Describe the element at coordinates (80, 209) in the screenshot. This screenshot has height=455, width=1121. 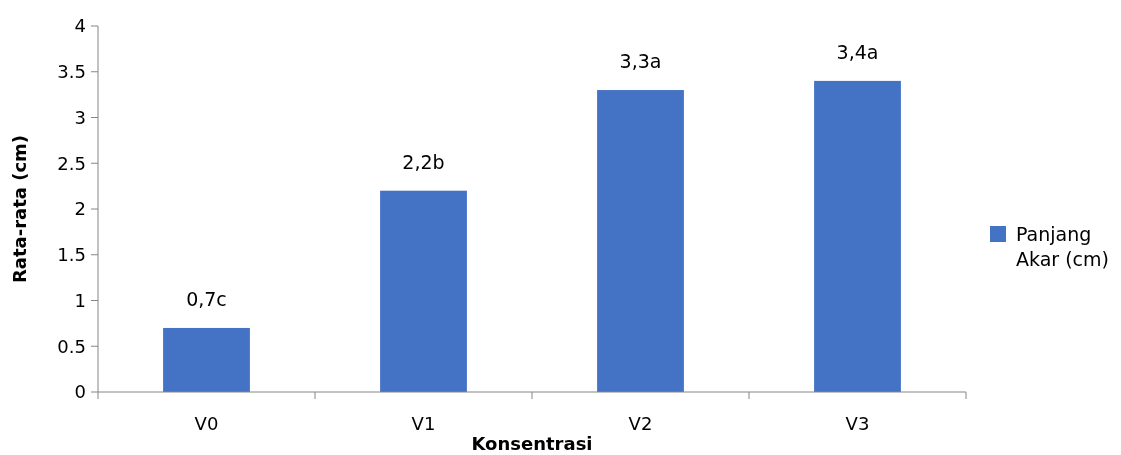
I see `y-tick-label: 2` at that location.